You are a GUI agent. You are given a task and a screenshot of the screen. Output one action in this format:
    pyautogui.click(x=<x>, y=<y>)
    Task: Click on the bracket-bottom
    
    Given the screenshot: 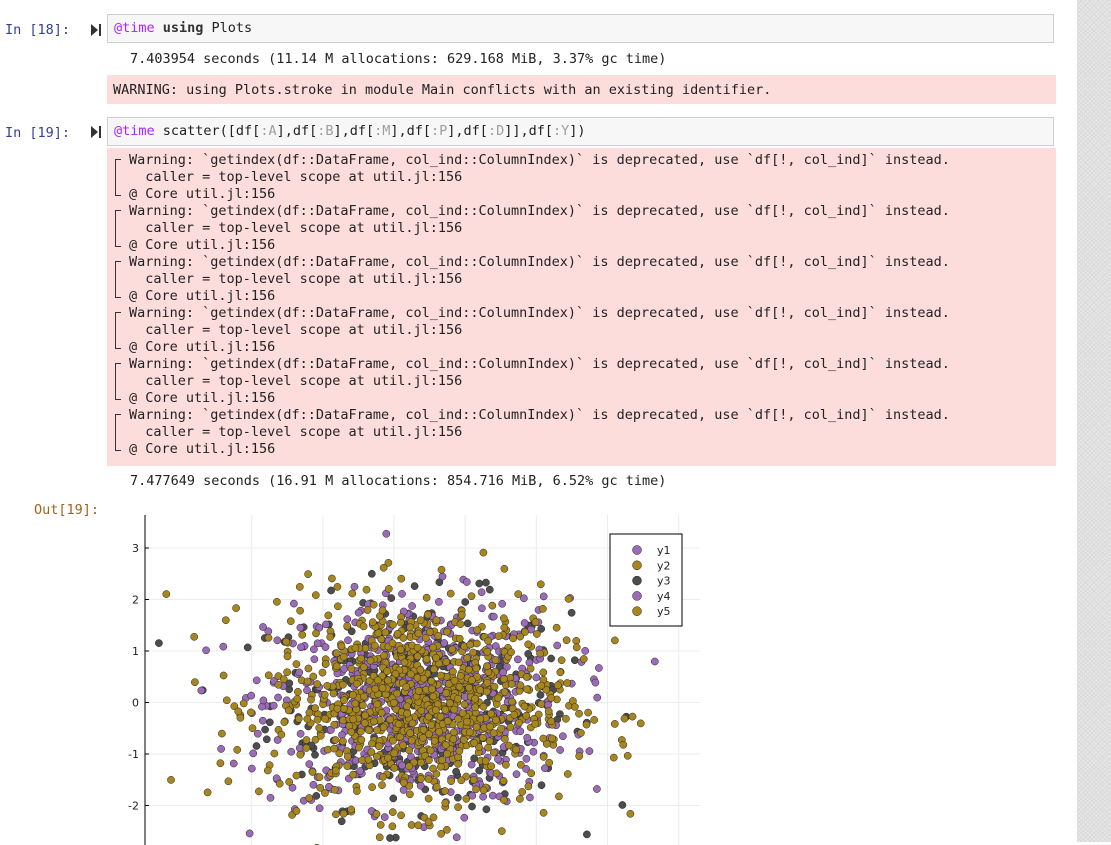 What is the action you would take?
    pyautogui.click(x=118, y=447)
    